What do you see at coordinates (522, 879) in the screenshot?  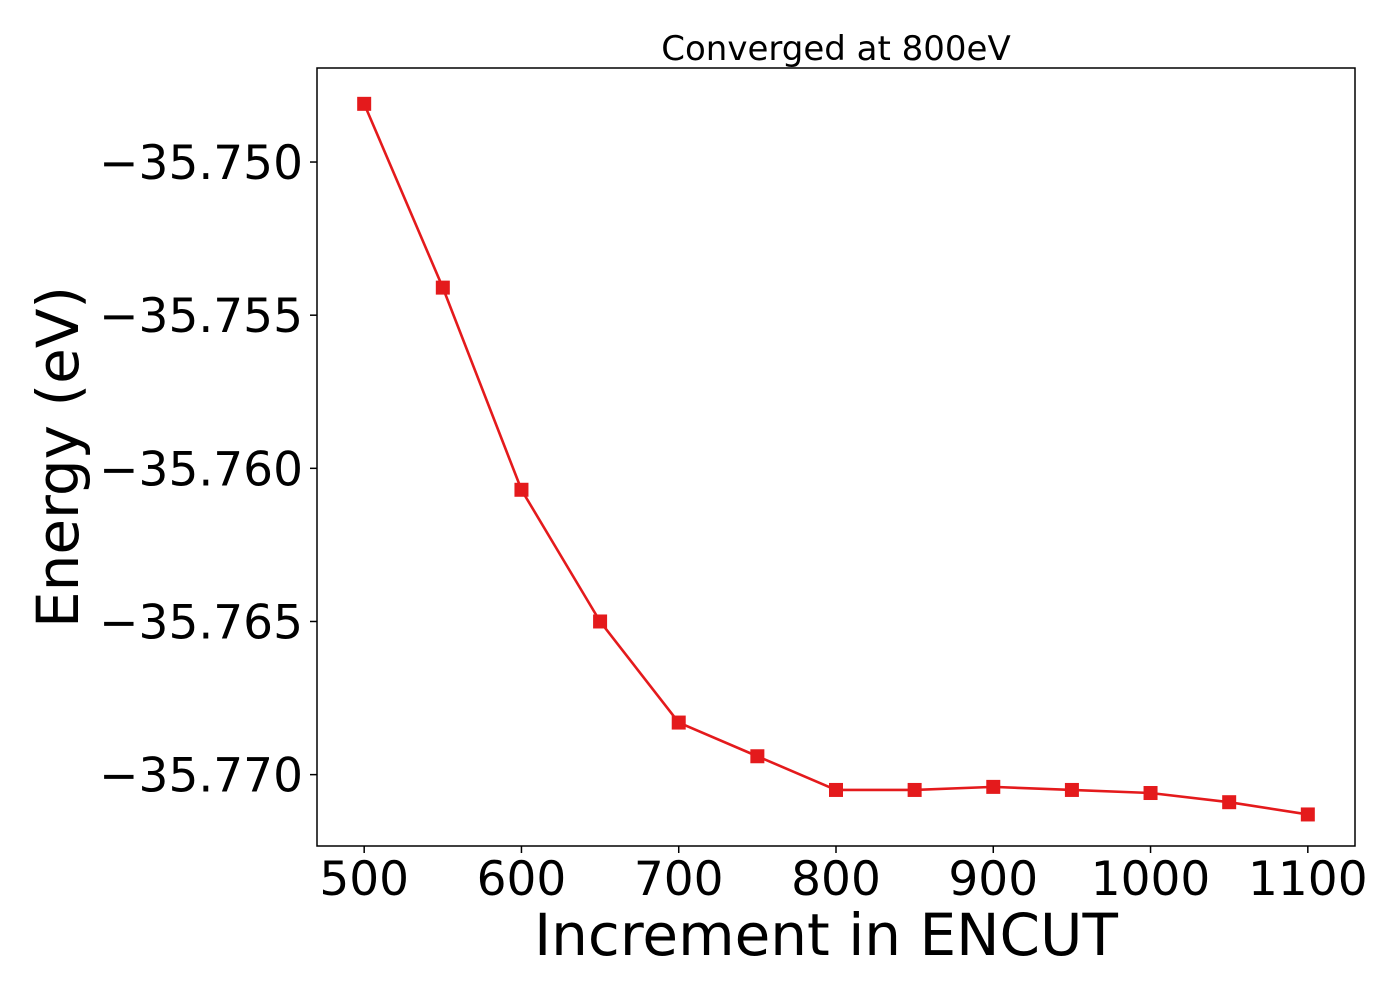 I see `x-tick-label: 600` at bounding box center [522, 879].